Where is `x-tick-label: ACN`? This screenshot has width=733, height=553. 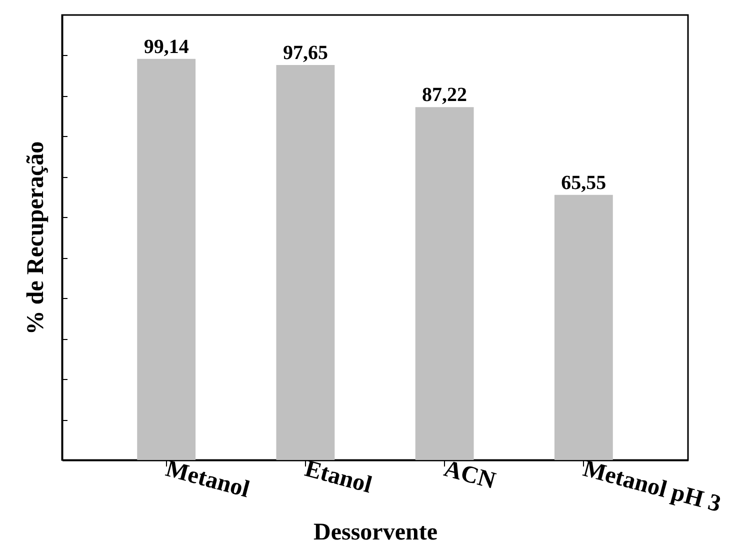
x-tick-label: ACN is located at coordinates (470, 475).